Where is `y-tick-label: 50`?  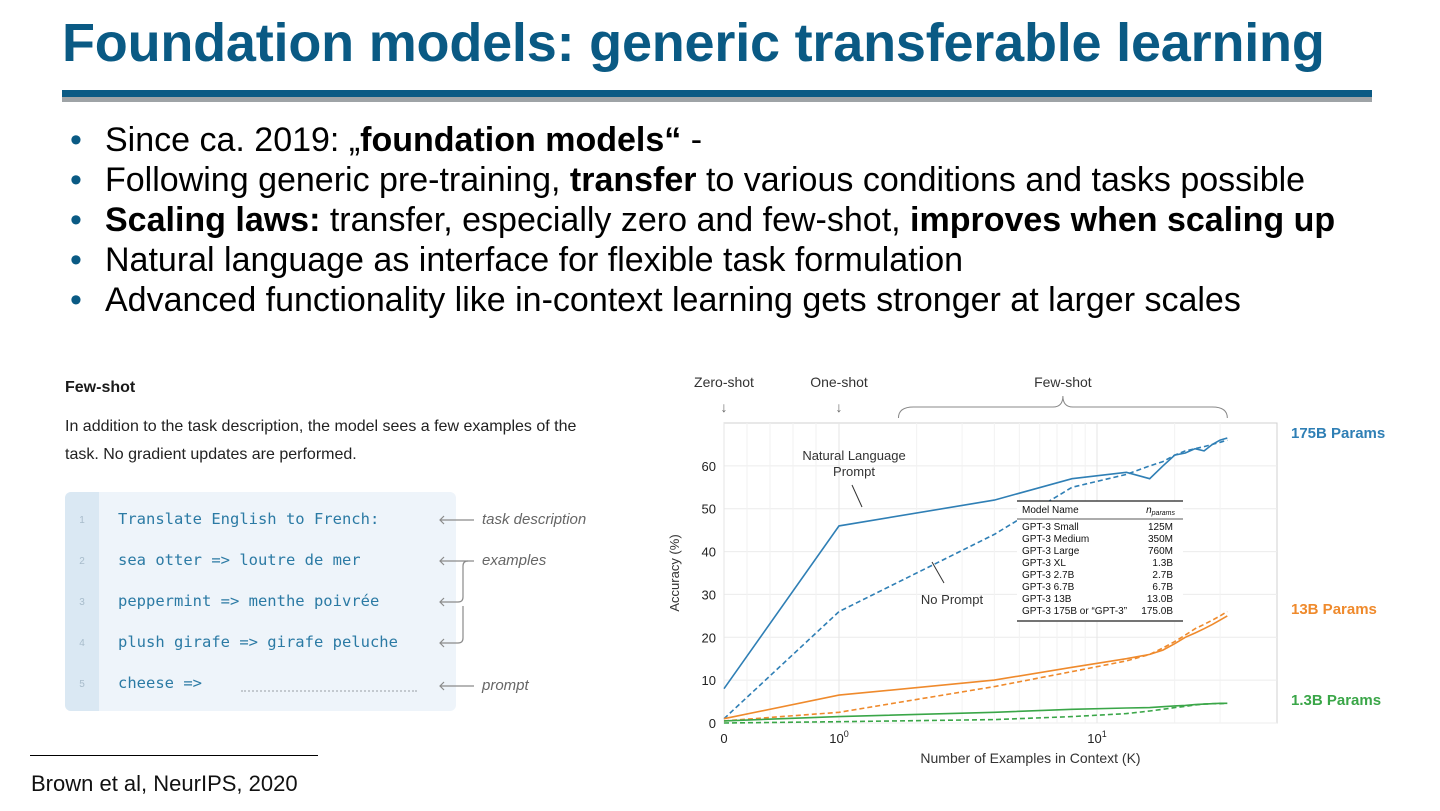
y-tick-label: 50 is located at coordinates (709, 509).